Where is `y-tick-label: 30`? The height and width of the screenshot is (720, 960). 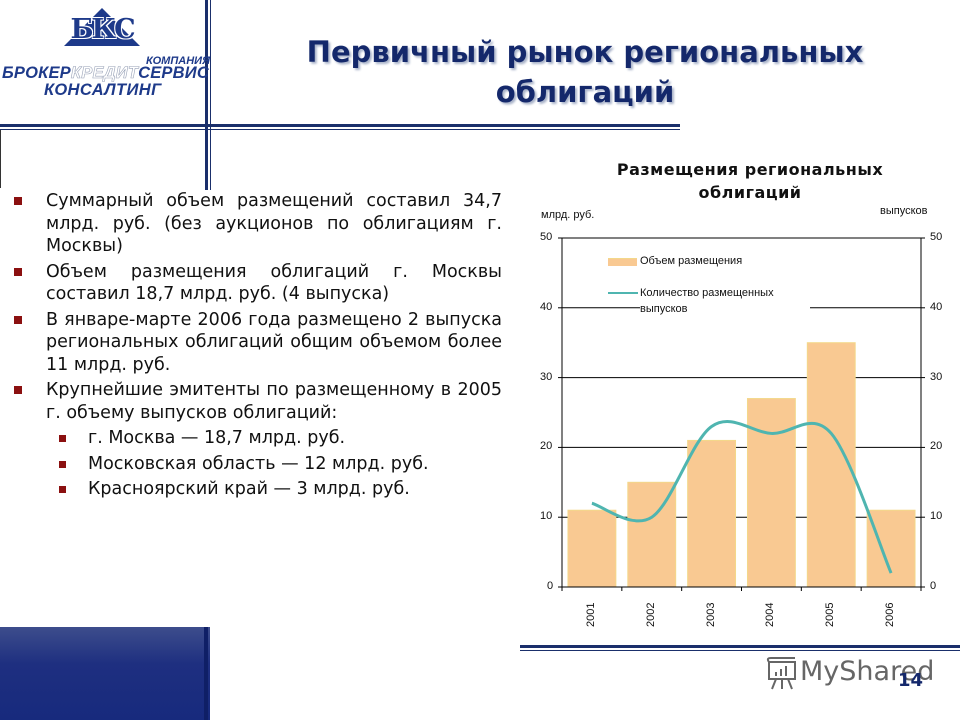
y-tick-label: 30 is located at coordinates (546, 376).